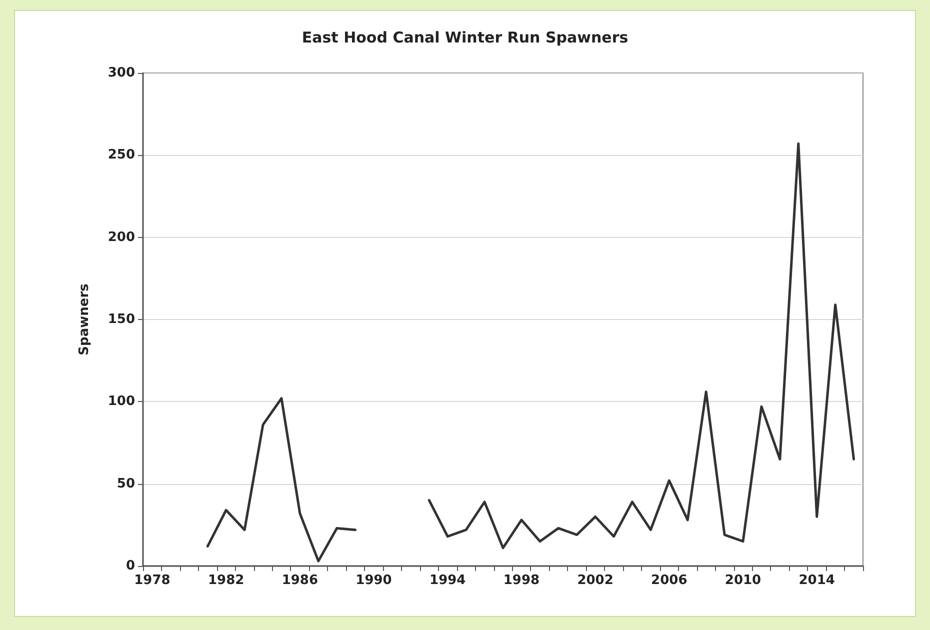 This screenshot has width=930, height=630. Describe the element at coordinates (816, 580) in the screenshot. I see `x-tick-label: 2014` at that location.